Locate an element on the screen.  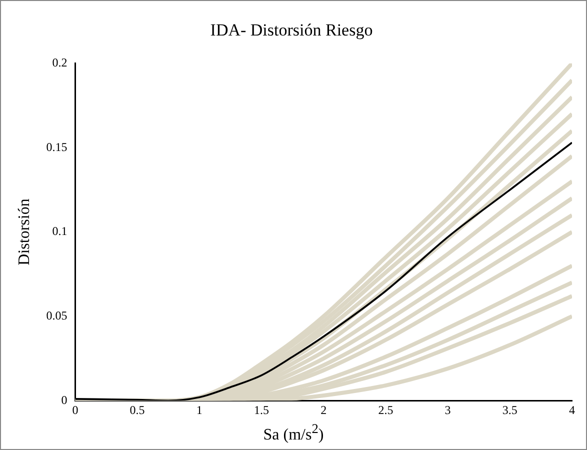
x-tick-label: 0.5 is located at coordinates (137, 409).